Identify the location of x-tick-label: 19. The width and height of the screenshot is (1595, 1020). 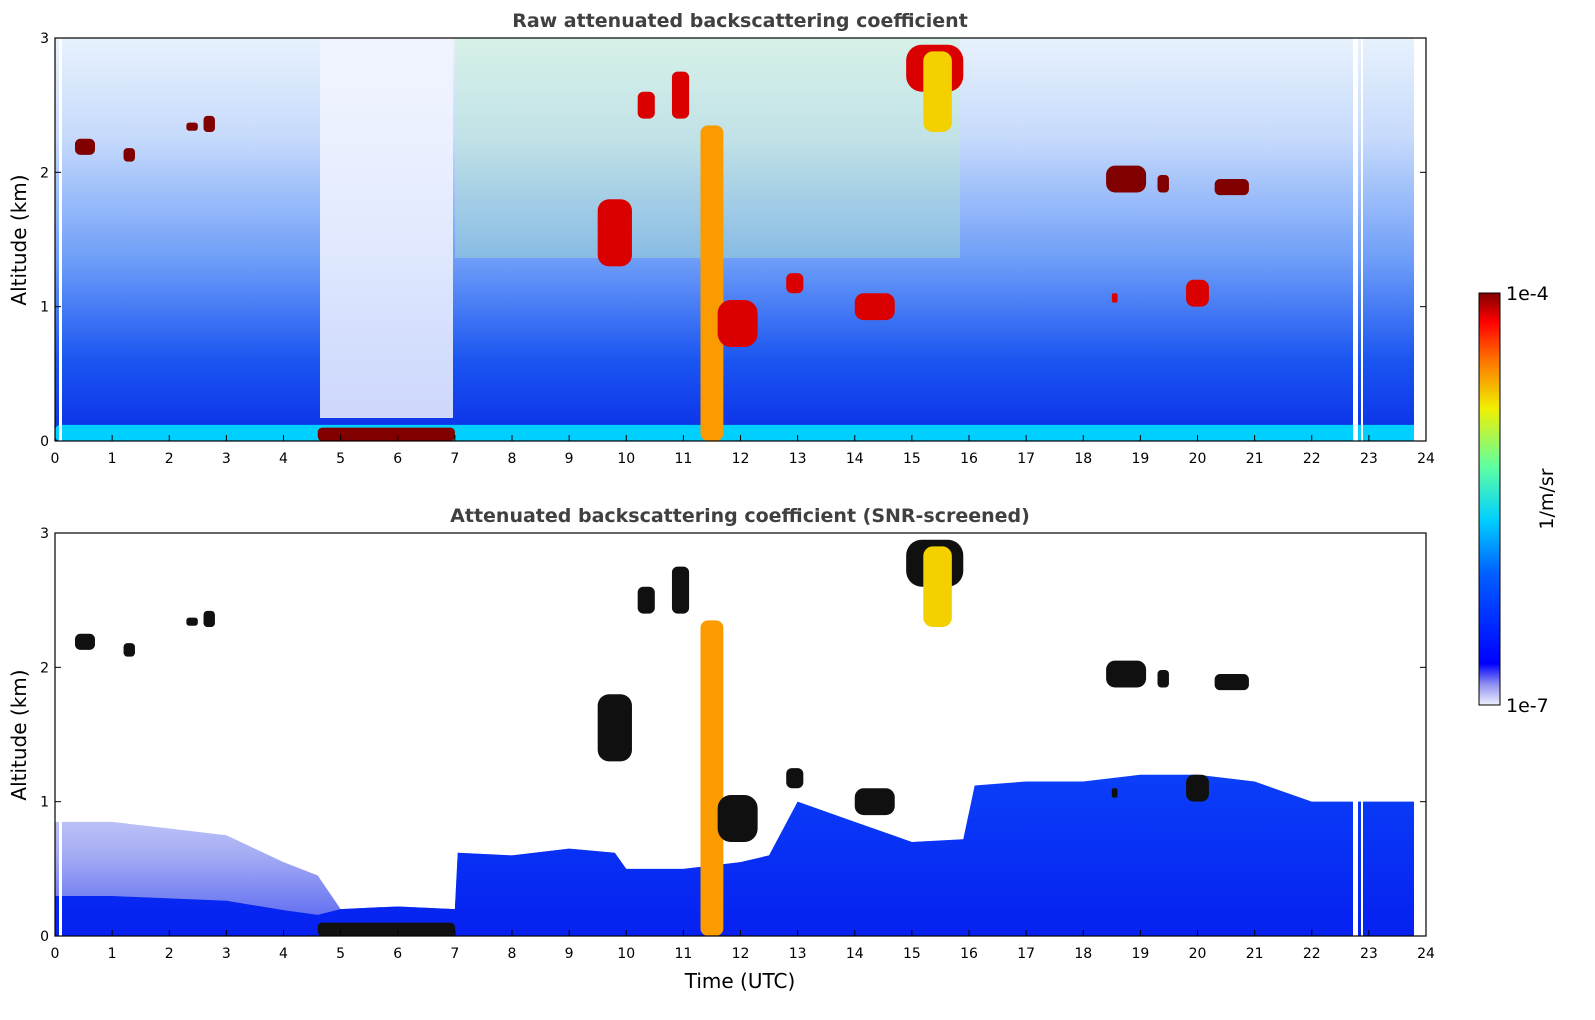
(1140, 954).